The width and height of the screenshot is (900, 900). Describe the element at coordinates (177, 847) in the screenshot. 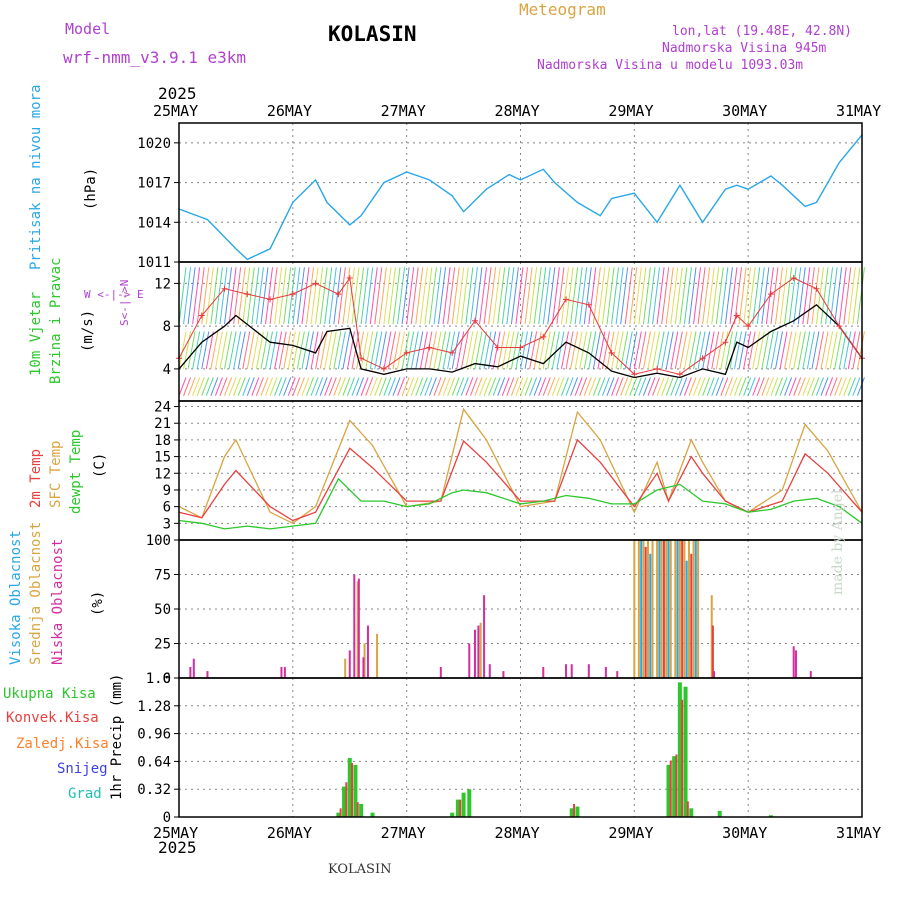

I see `year-label-bottom: 2025` at that location.